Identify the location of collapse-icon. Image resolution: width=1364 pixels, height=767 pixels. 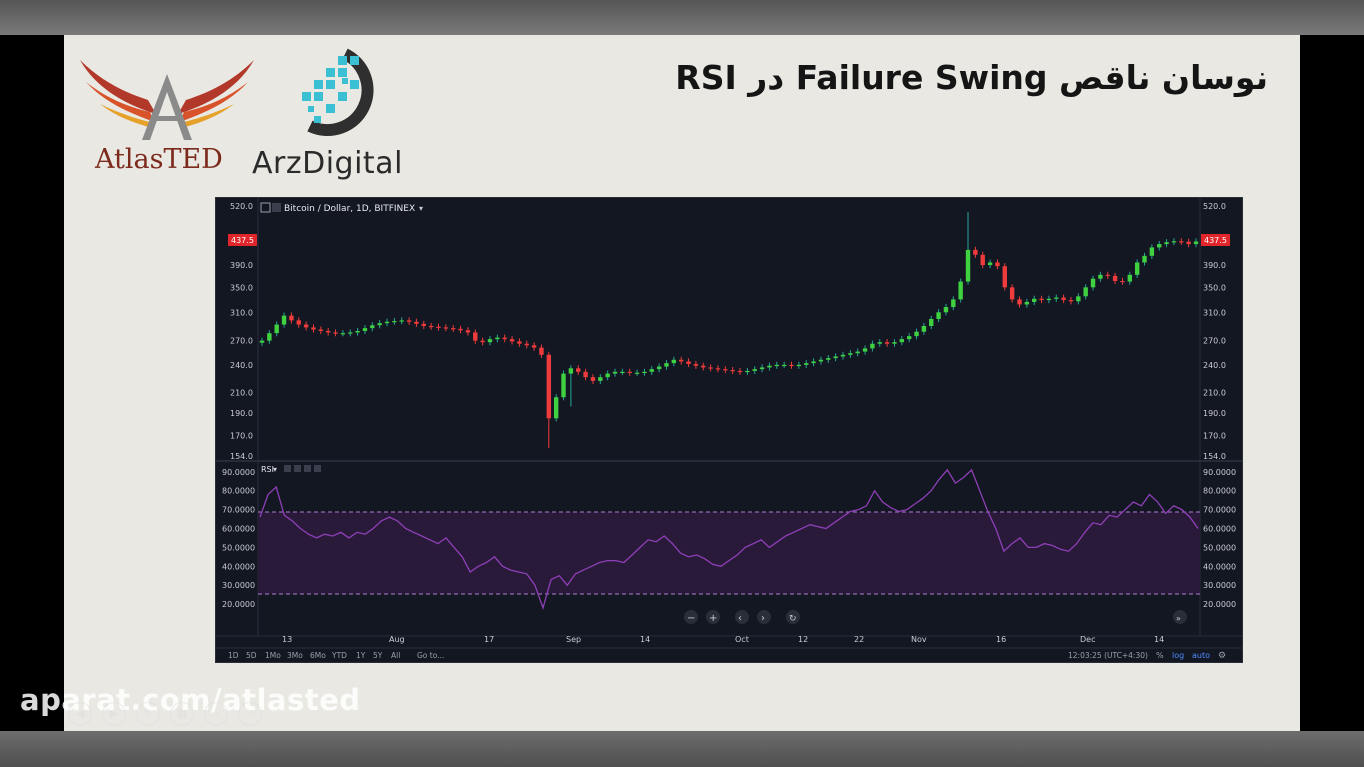
(265, 207).